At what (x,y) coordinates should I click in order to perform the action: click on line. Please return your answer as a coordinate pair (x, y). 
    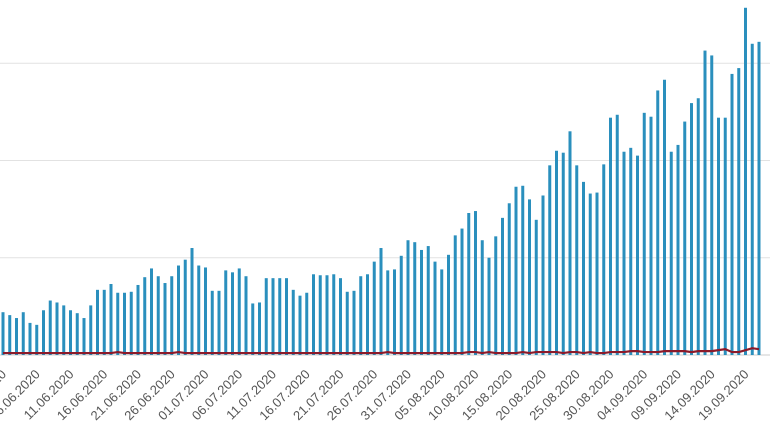
    Looking at the image, I should click on (381, 351).